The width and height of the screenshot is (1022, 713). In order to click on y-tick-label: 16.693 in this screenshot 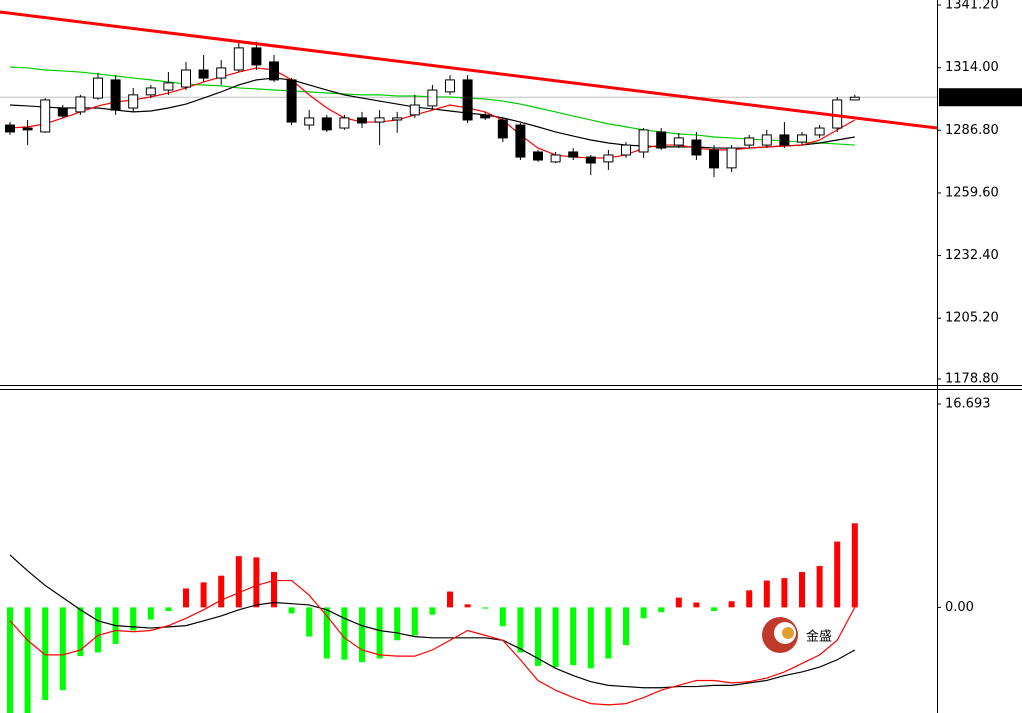, I will do `click(968, 403)`.